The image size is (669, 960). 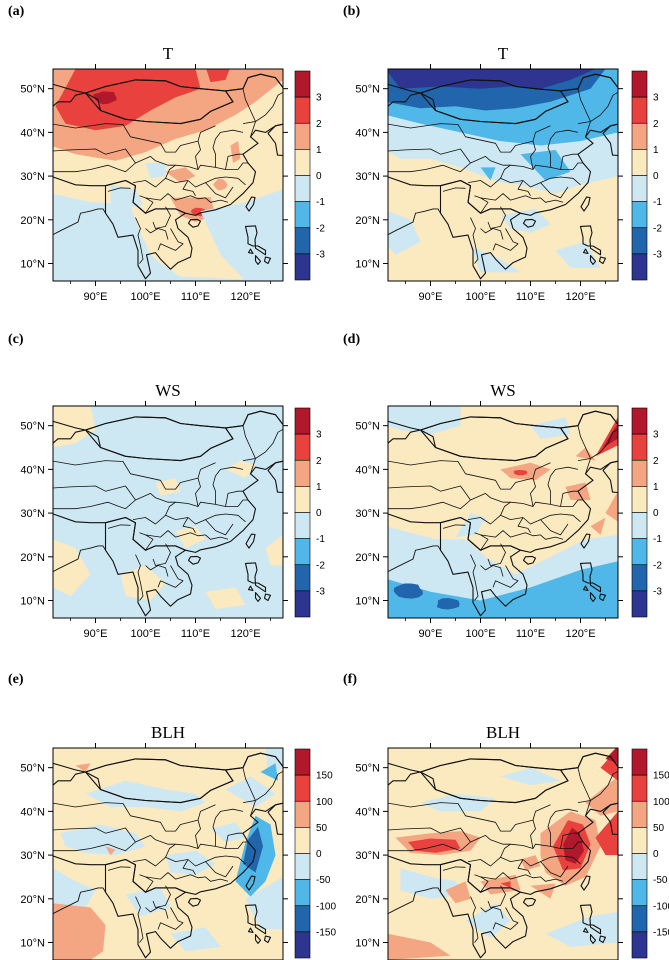 I want to click on colorbar-label: 1, so click(x=319, y=150).